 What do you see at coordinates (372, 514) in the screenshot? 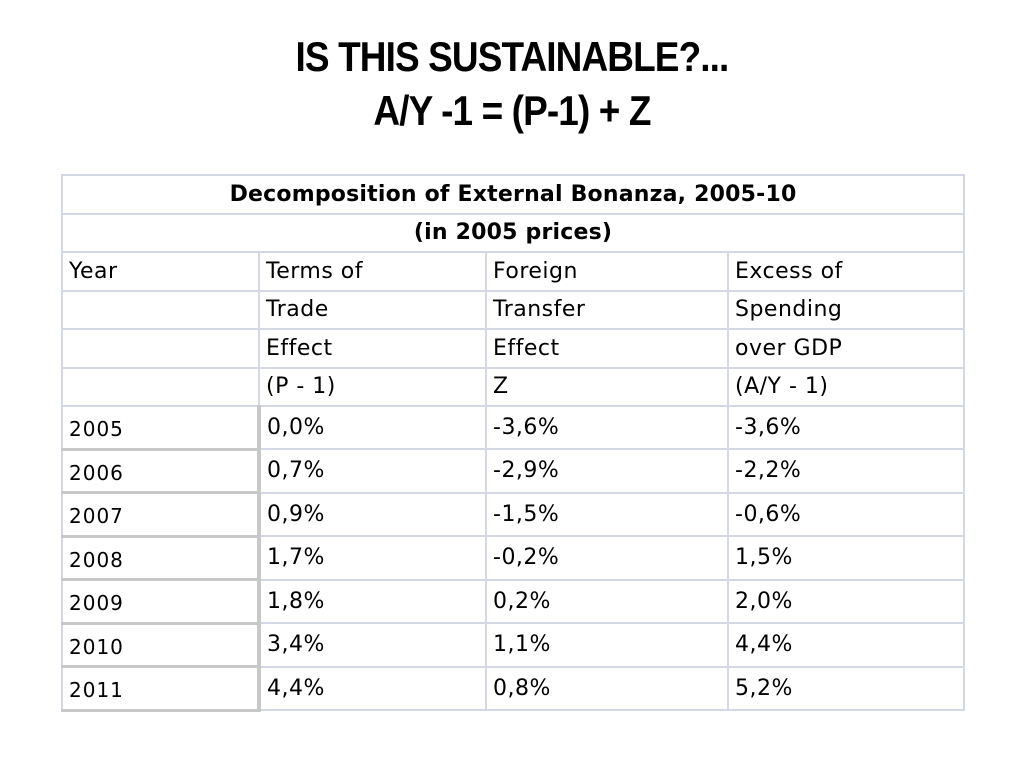
I see `terms-of-trade-cell: 0,9%` at bounding box center [372, 514].